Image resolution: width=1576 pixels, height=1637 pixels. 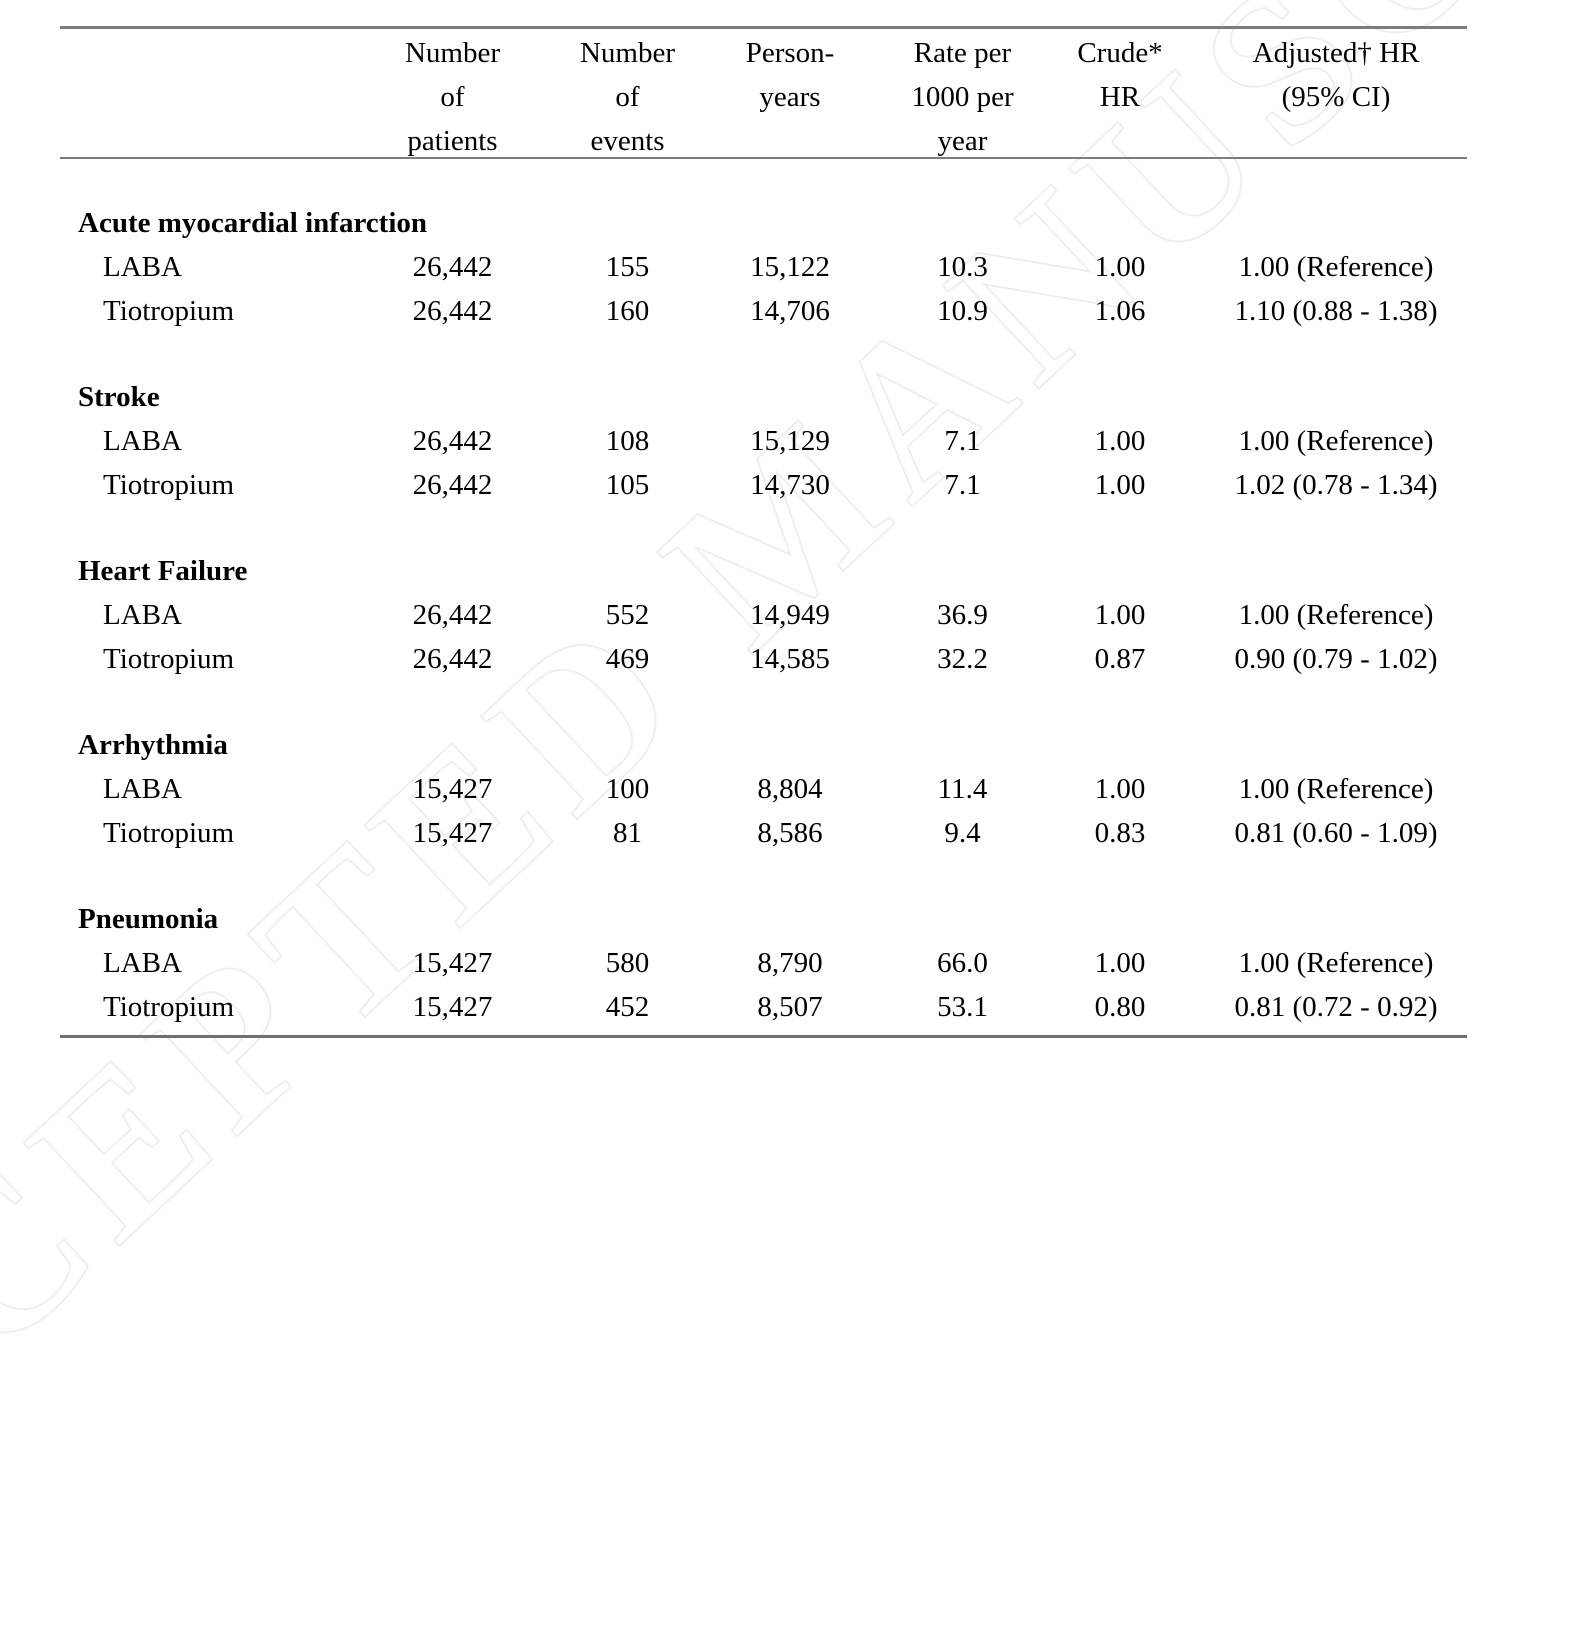 I want to click on cell-events: 469, so click(x=627, y=659).